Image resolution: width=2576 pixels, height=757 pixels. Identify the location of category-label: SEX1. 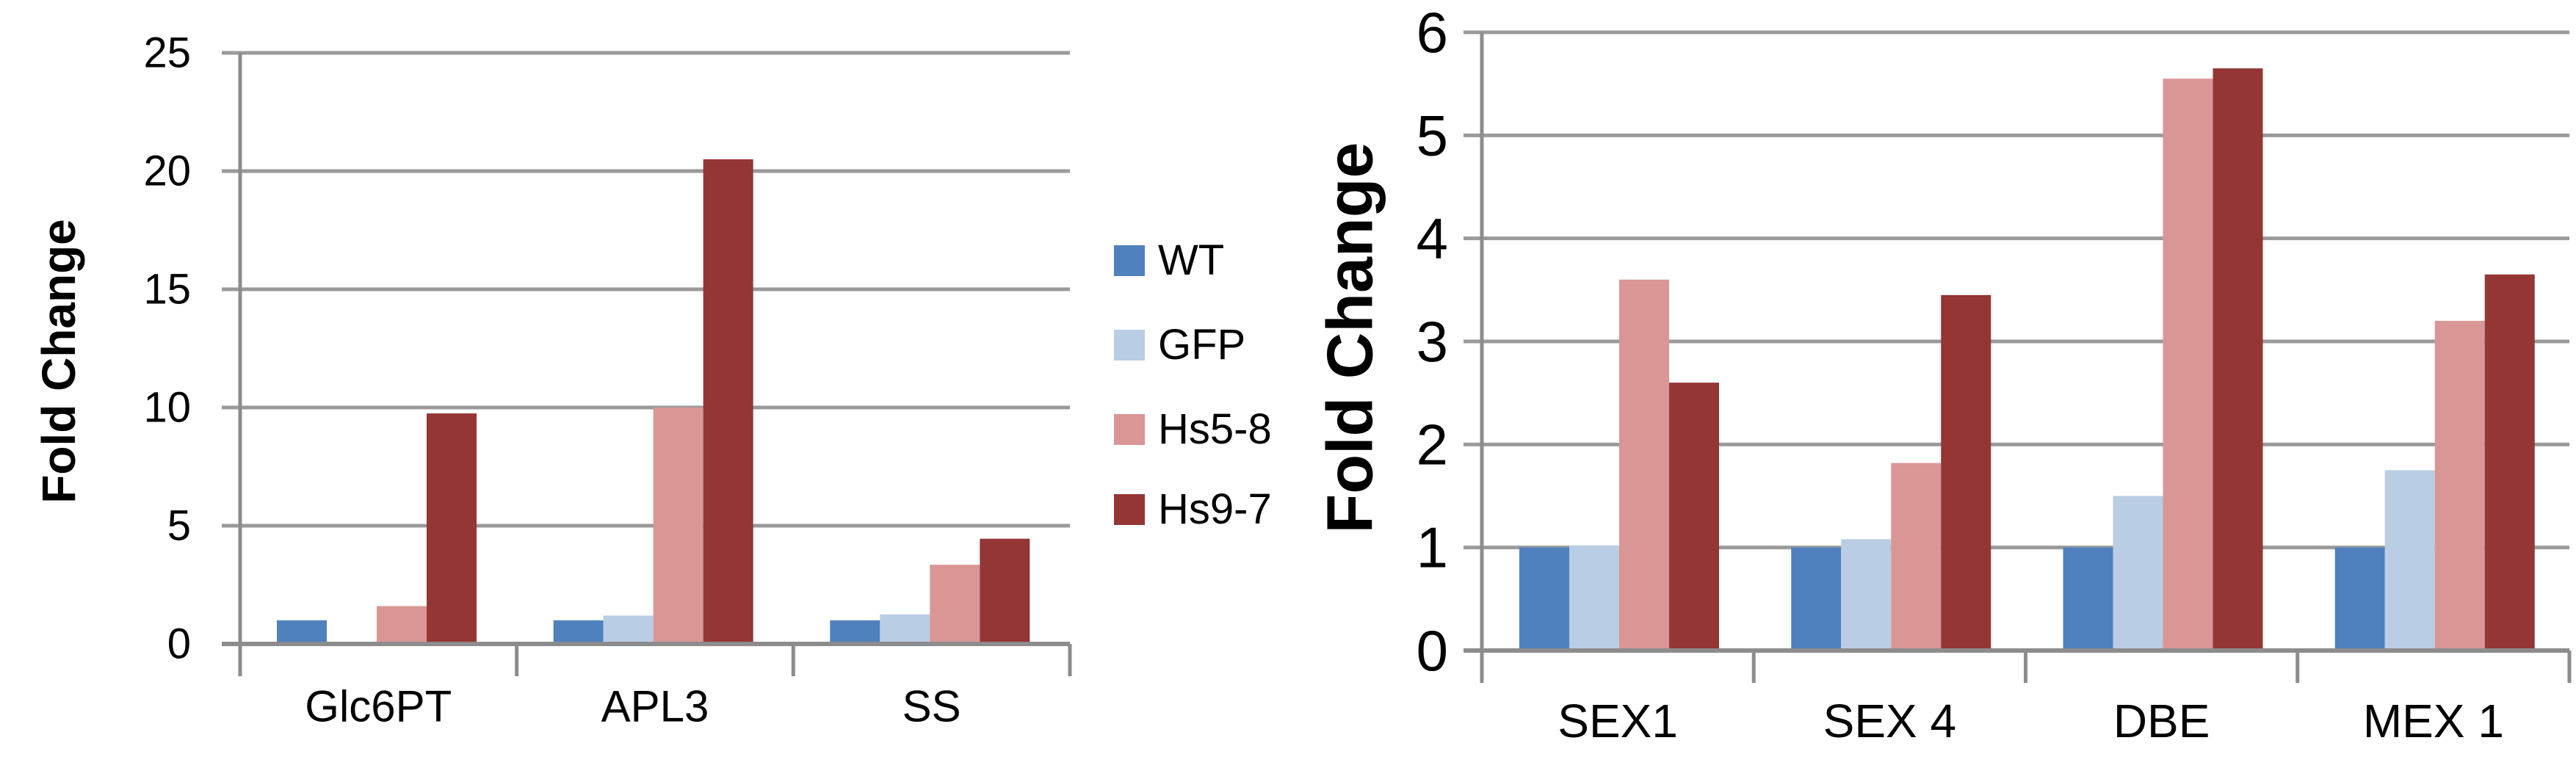
(1617, 721).